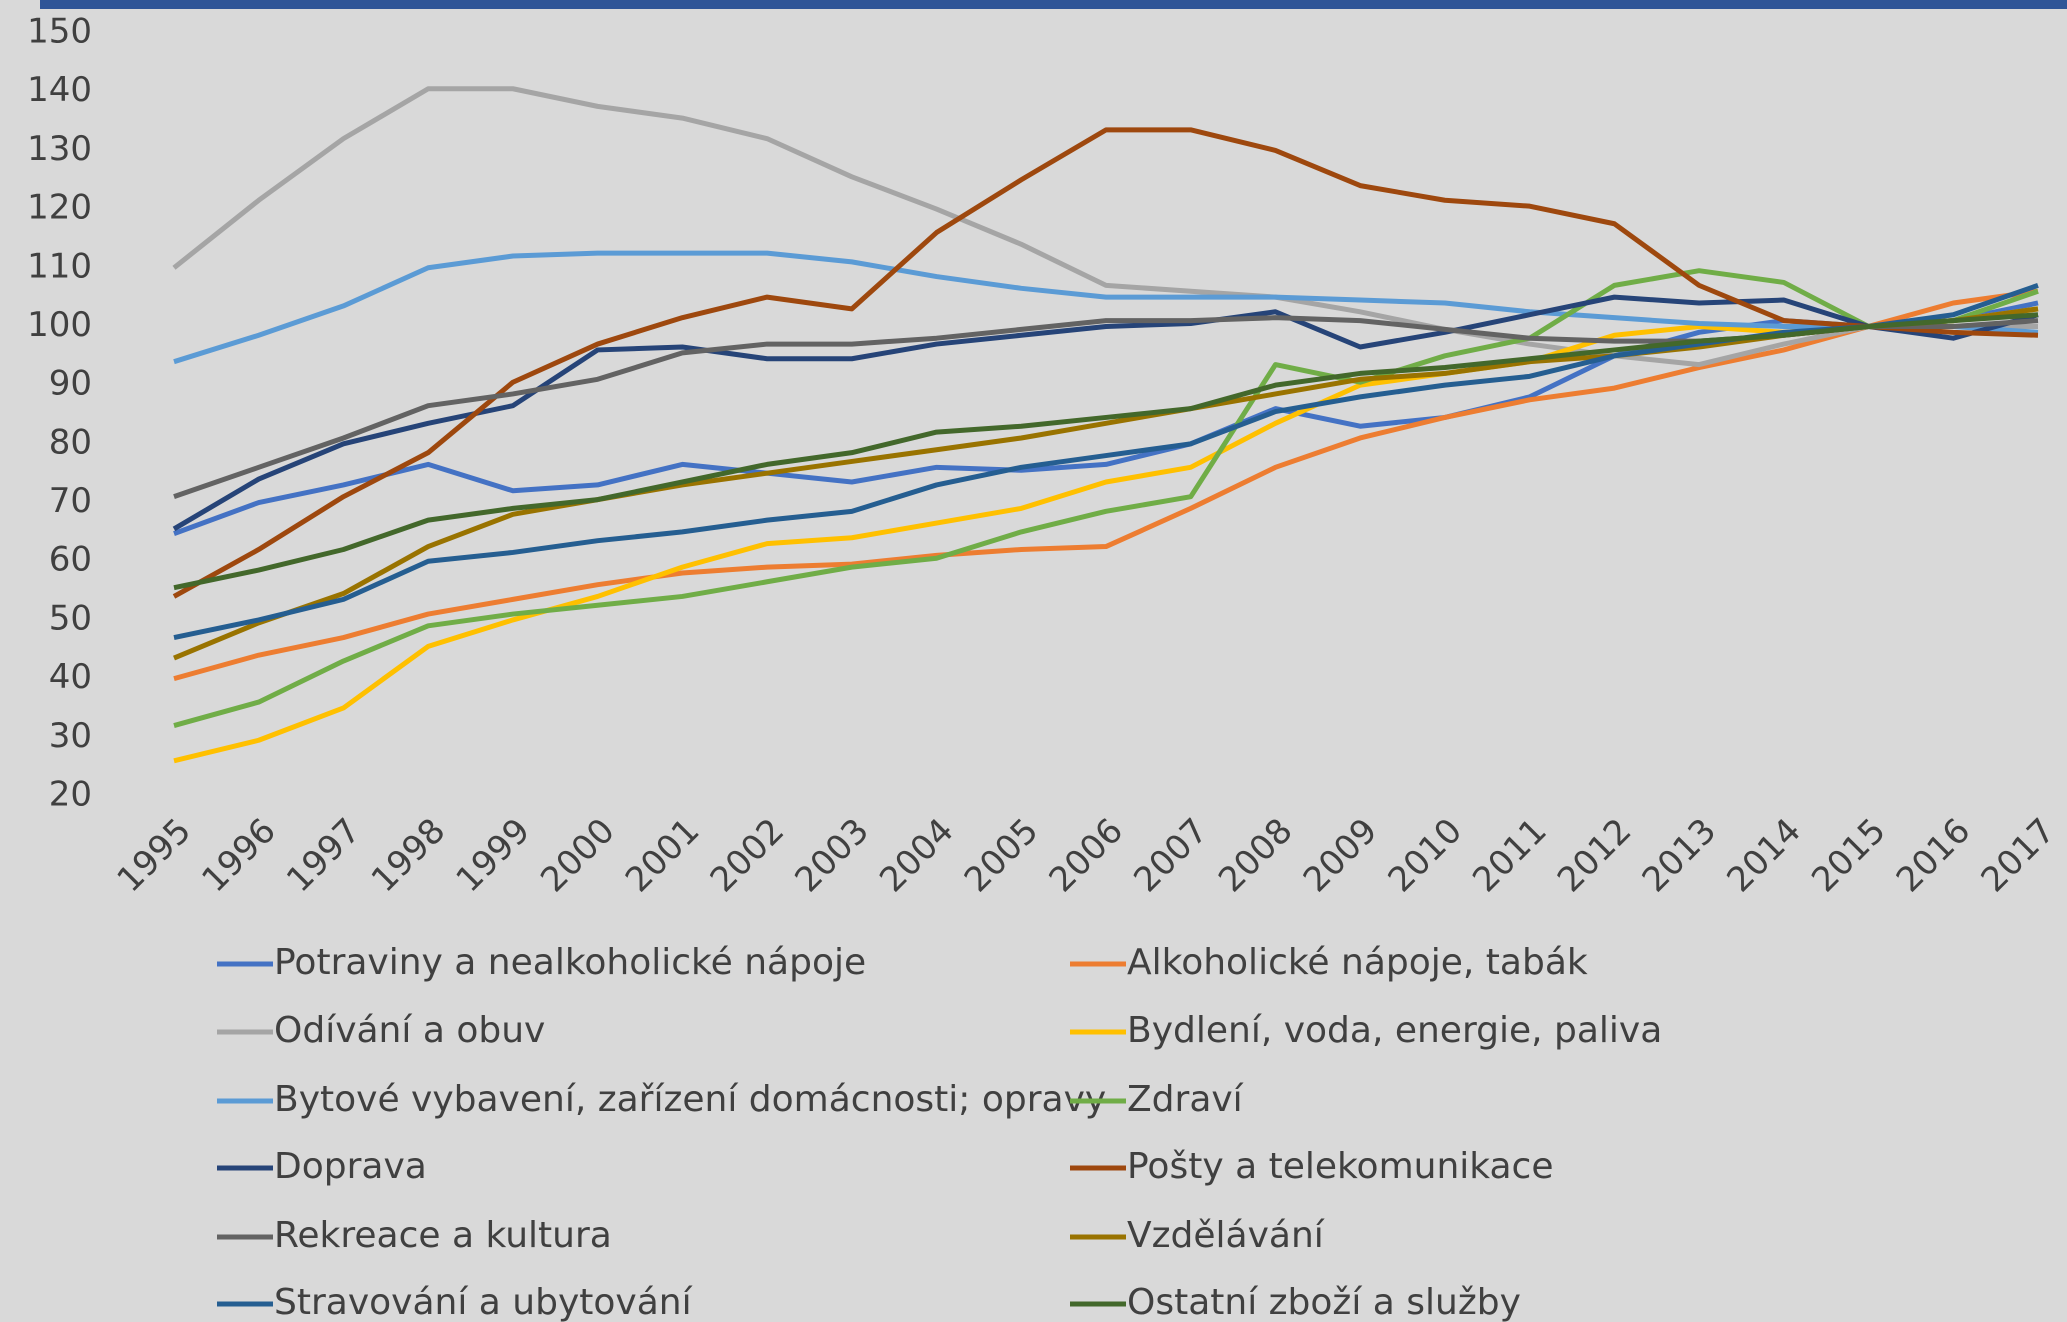 The image size is (2067, 1322). What do you see at coordinates (2018, 855) in the screenshot?
I see `x-tick-label: 2017` at bounding box center [2018, 855].